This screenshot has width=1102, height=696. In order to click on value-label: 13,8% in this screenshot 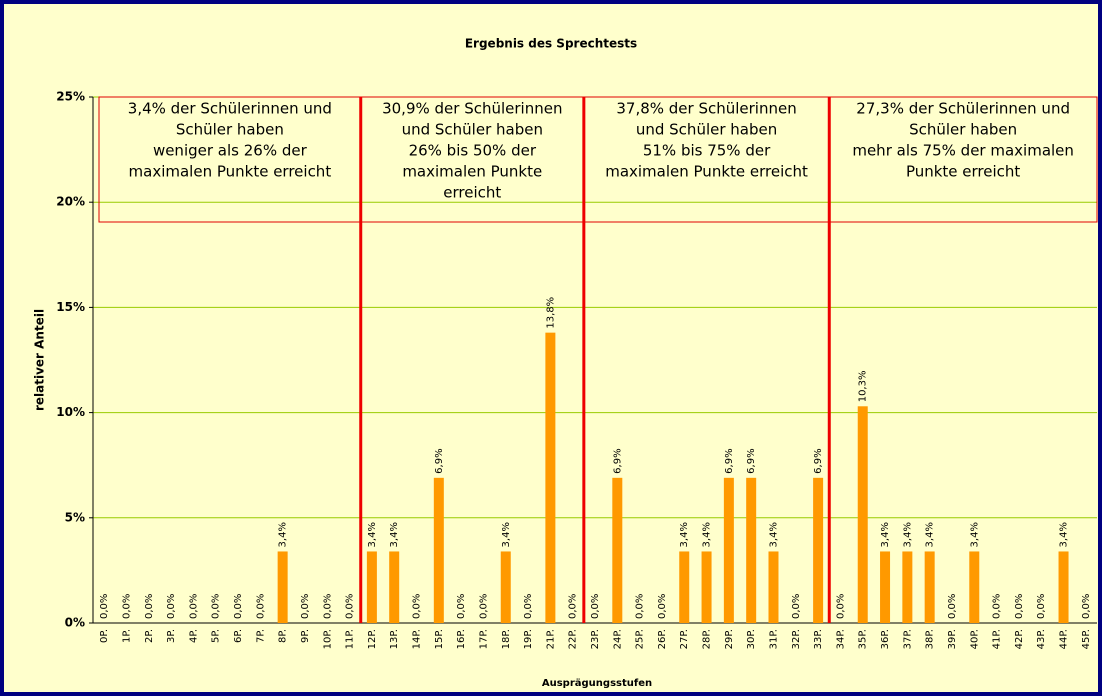, I will do `click(550, 313)`.